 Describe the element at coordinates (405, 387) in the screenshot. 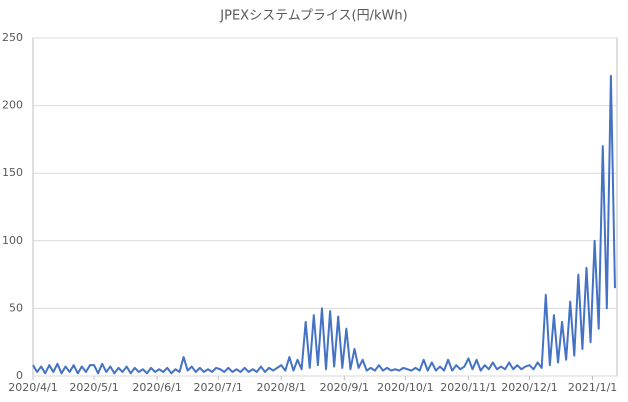

I see `x-tick-label: 2020/10/1` at that location.